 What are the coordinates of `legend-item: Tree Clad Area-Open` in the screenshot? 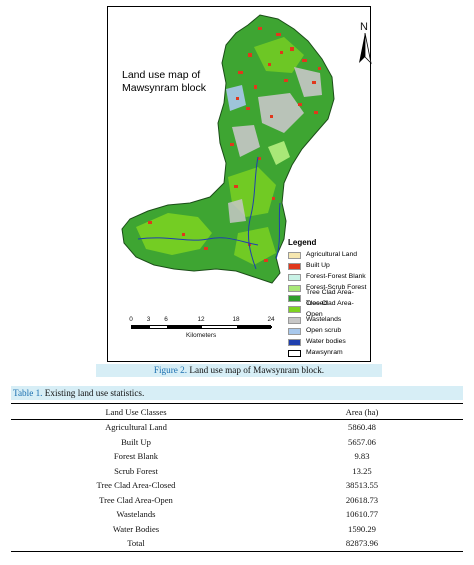 It's located at (329, 309).